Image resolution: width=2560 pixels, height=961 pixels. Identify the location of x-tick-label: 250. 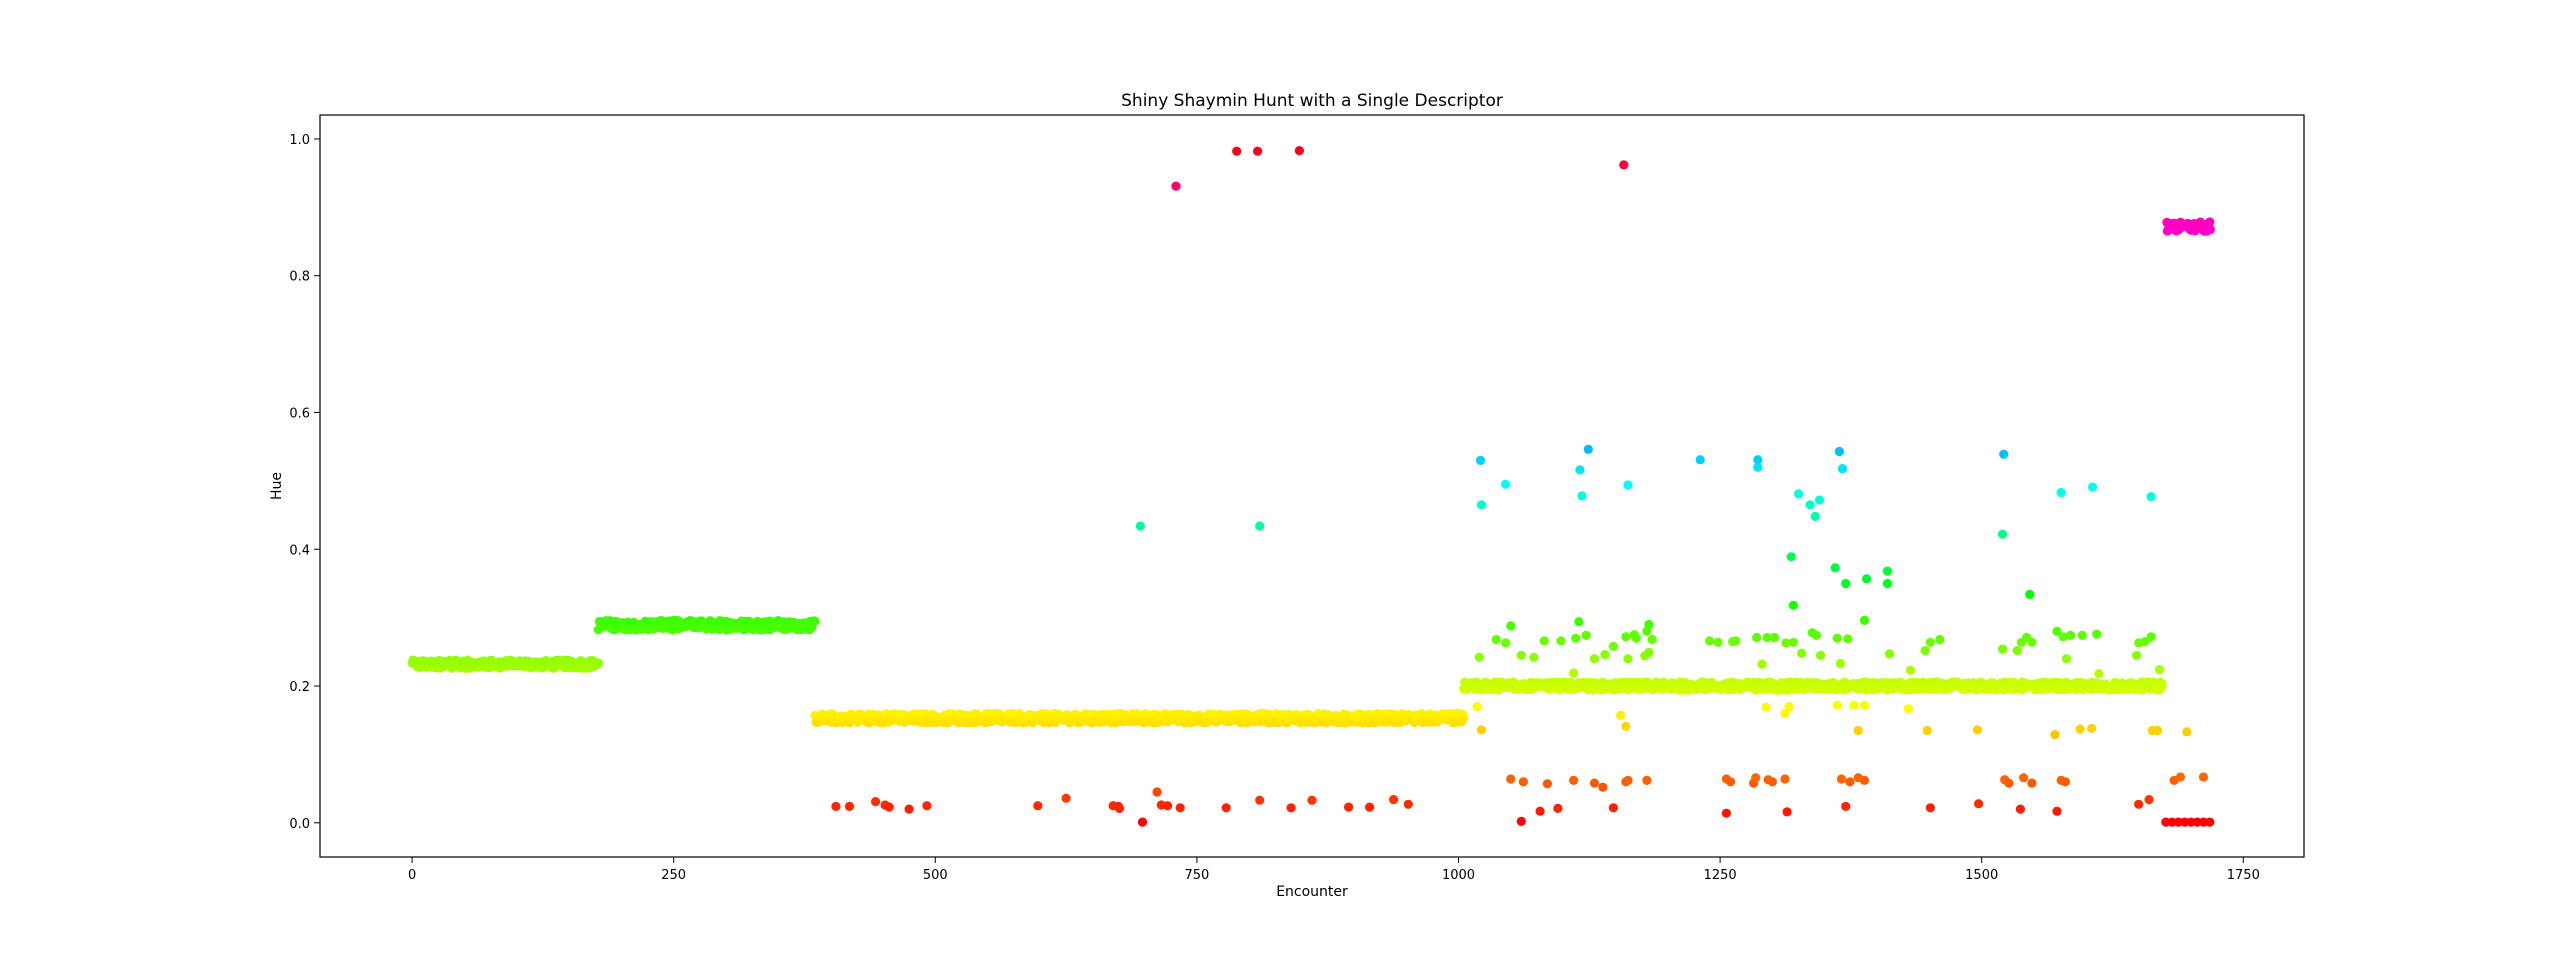
(673, 875).